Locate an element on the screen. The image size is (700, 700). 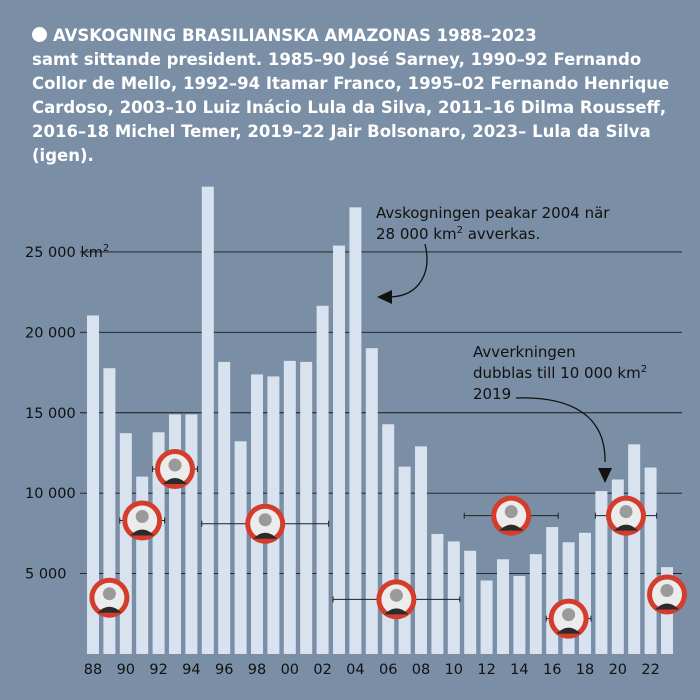
x-tick-label: 96 is located at coordinates (224, 670).